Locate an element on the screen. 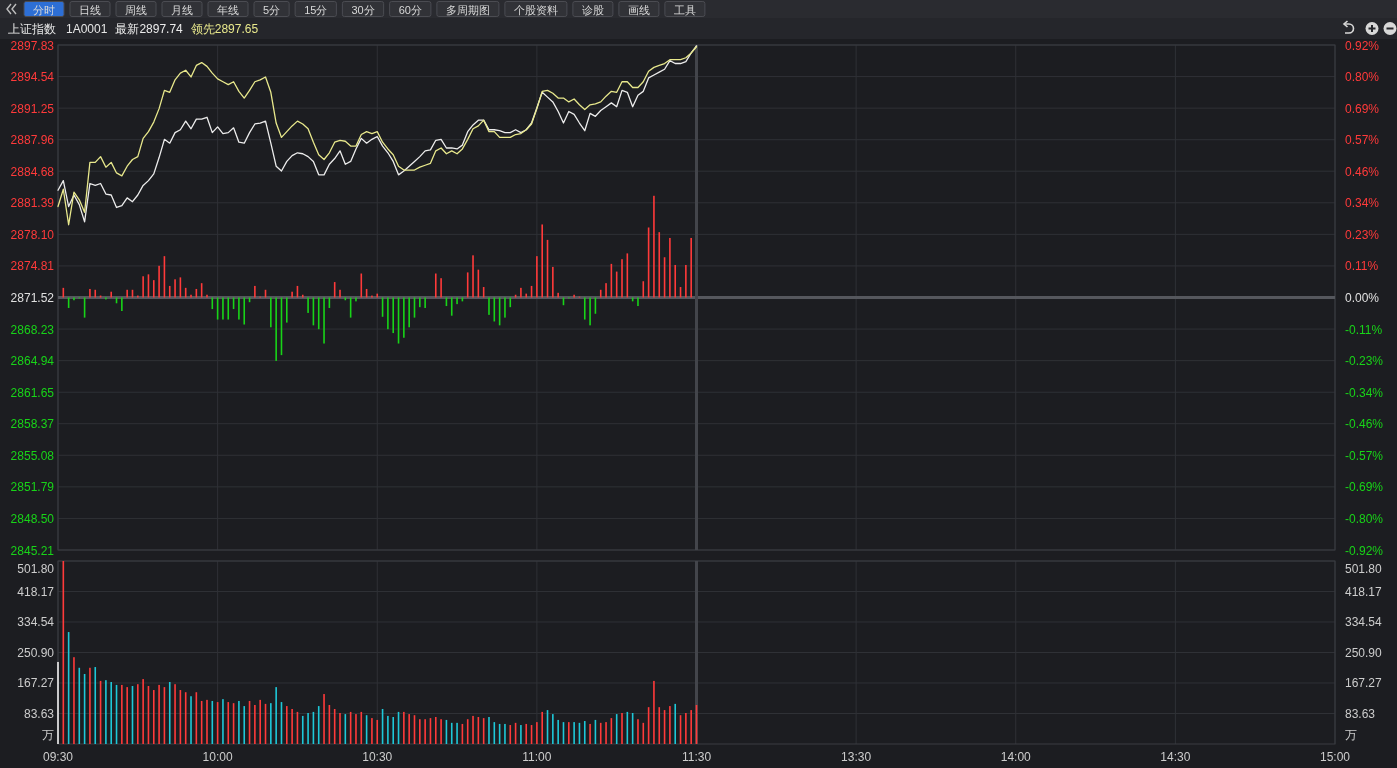 Image resolution: width=1397 pixels, height=768 pixels. y-tick-label: 334.54 is located at coordinates (36, 622).